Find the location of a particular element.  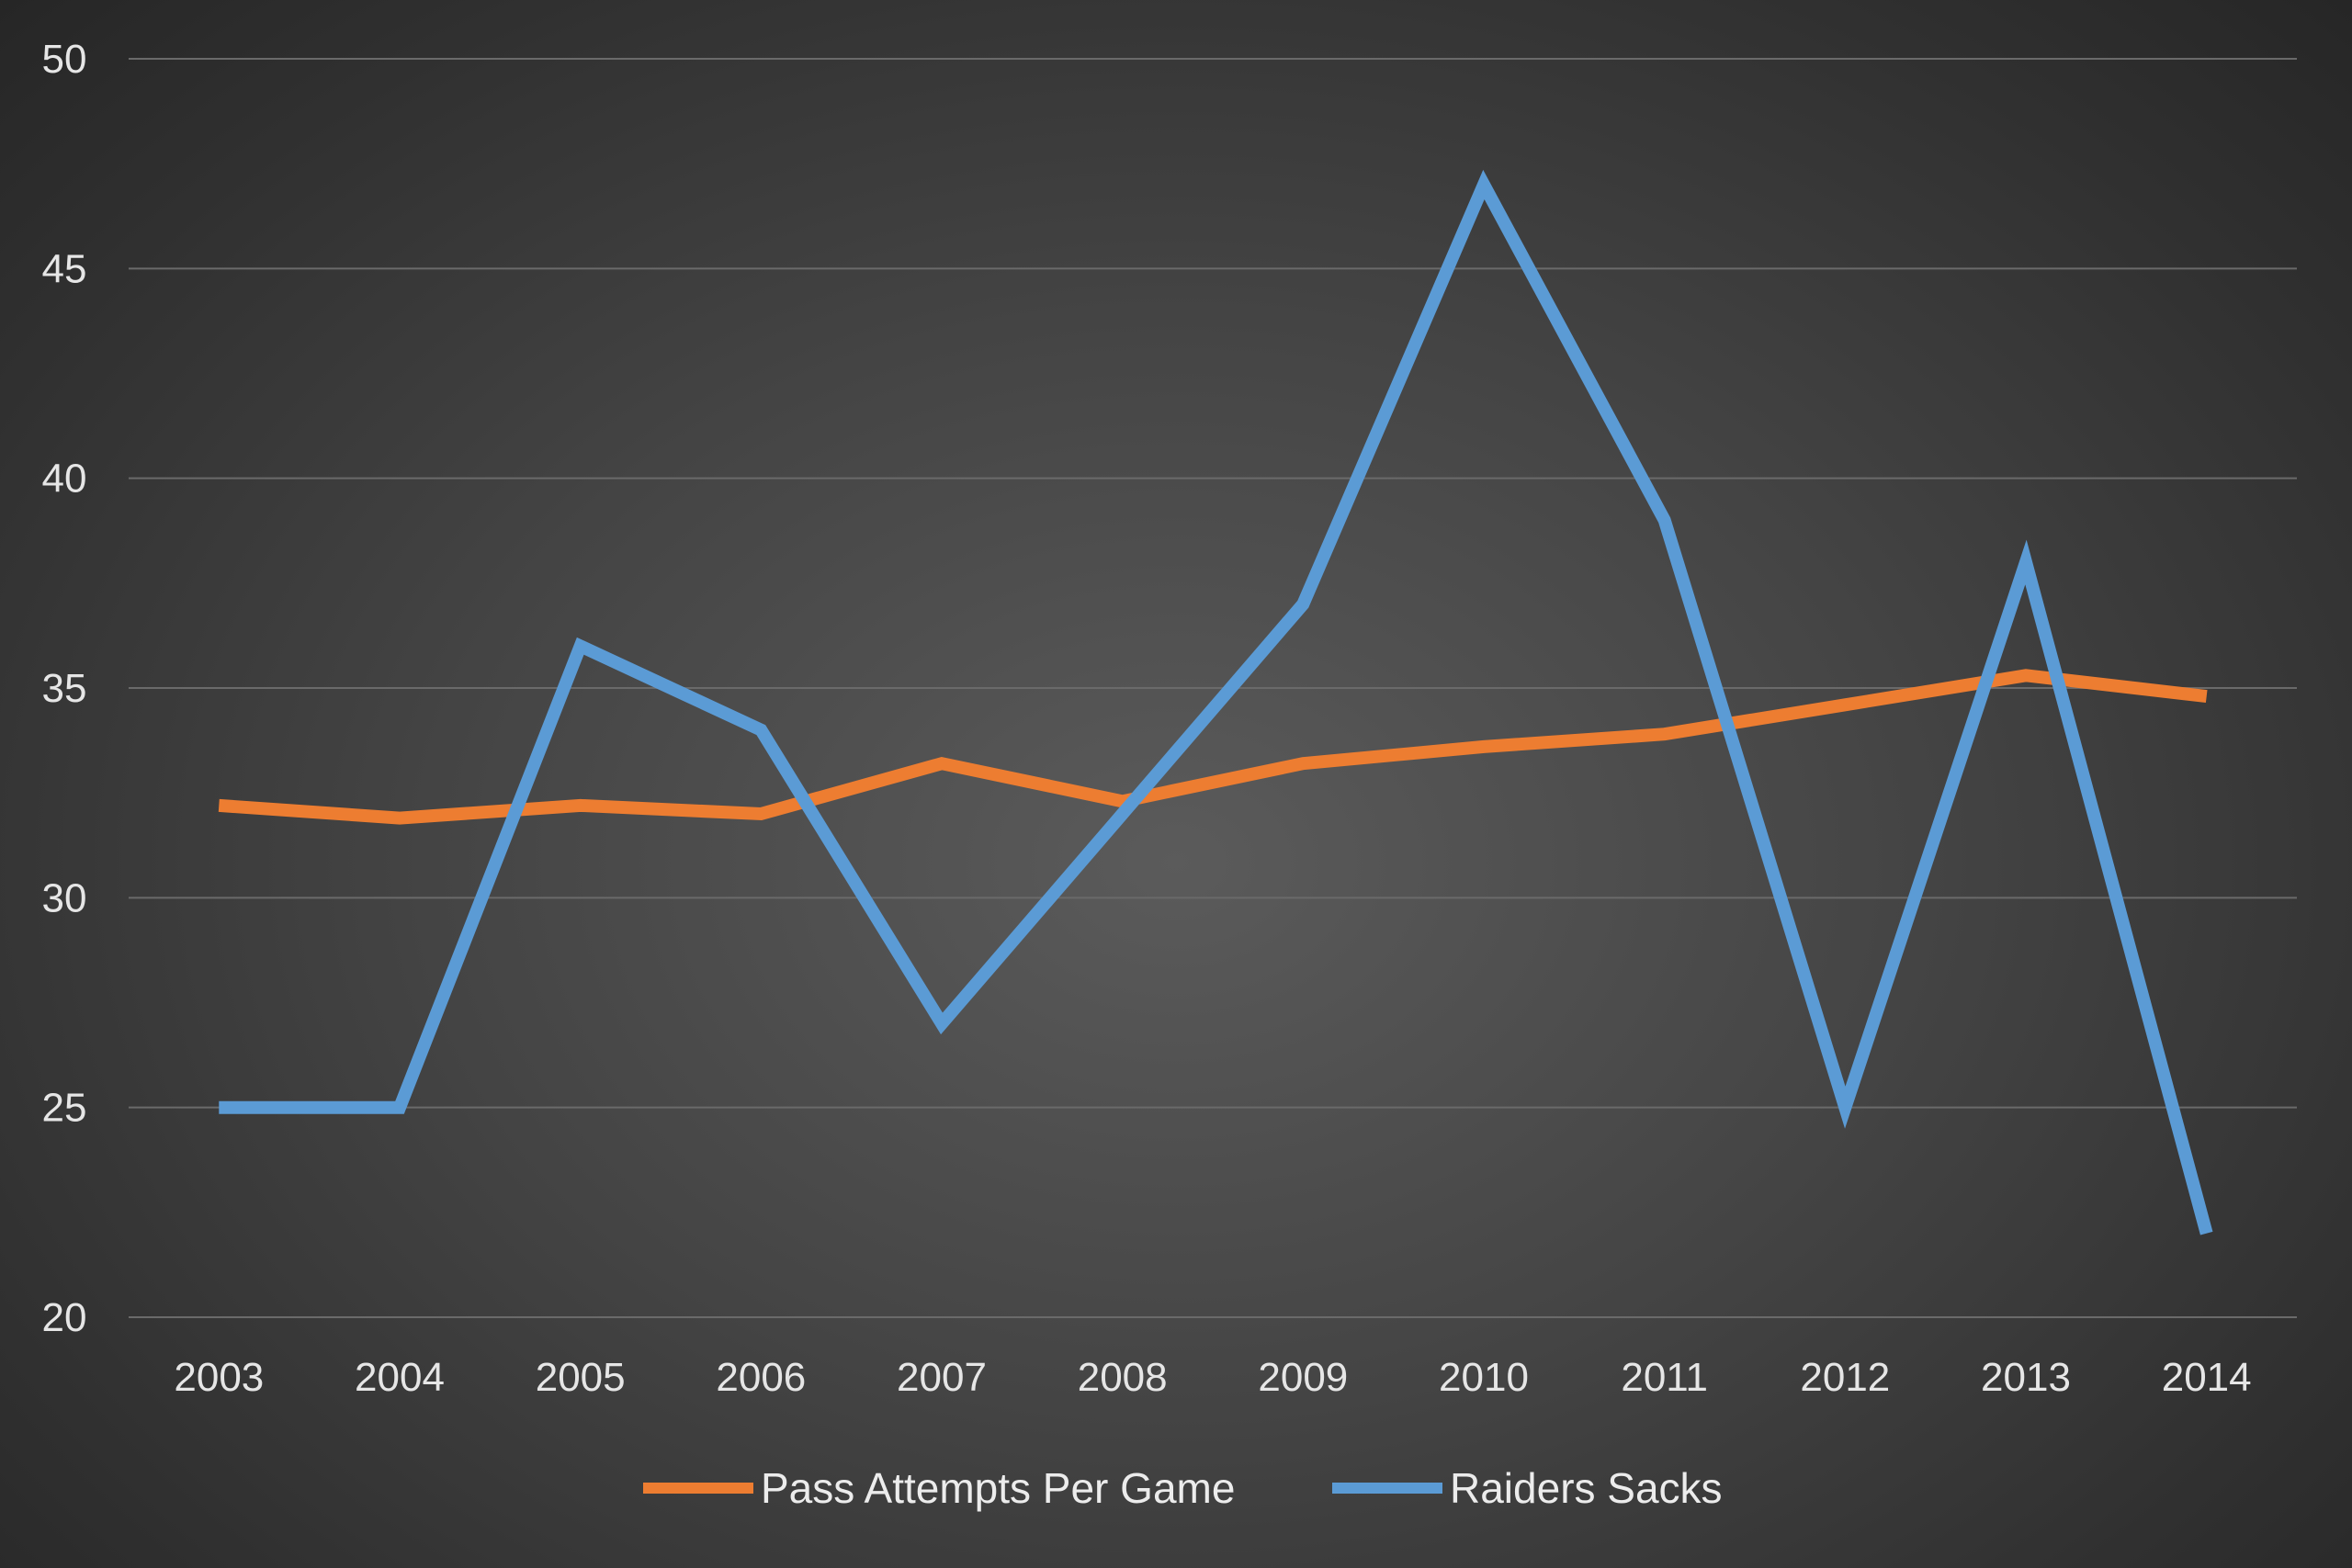

y-tick-label: 35 is located at coordinates (64, 689).